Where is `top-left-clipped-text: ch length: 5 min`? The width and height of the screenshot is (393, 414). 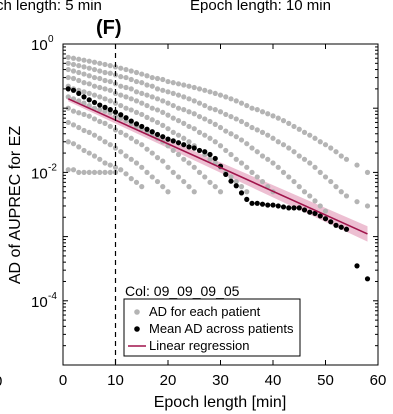
top-left-clipped-text: ch length: 5 min is located at coordinates (51, 7).